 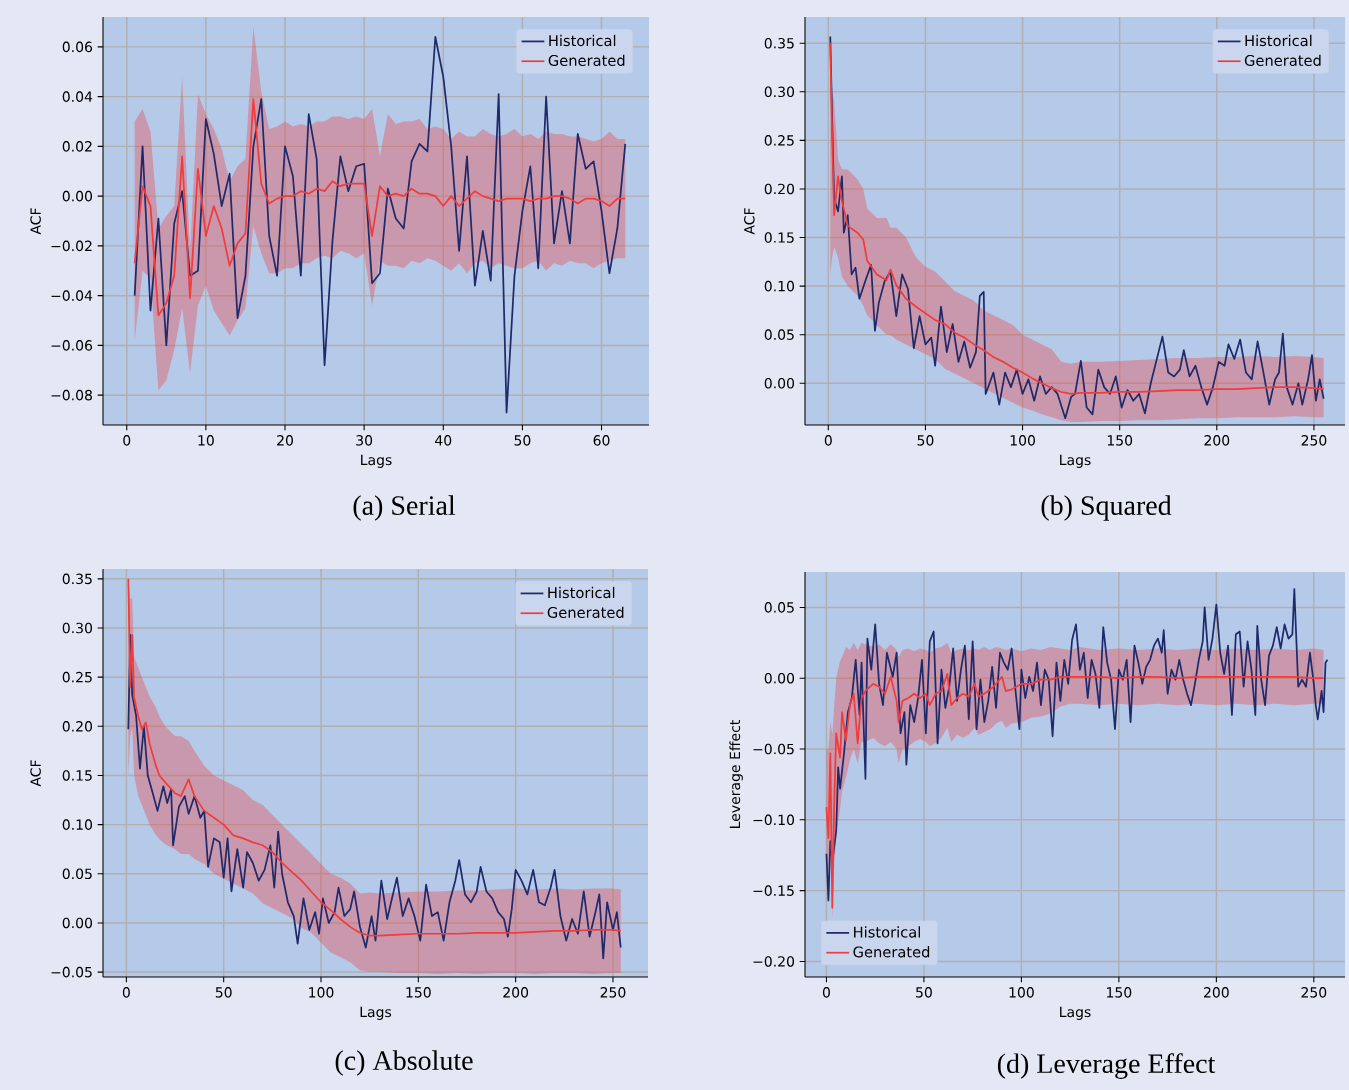 What do you see at coordinates (364, 440) in the screenshot?
I see `x-tick-label: 30` at bounding box center [364, 440].